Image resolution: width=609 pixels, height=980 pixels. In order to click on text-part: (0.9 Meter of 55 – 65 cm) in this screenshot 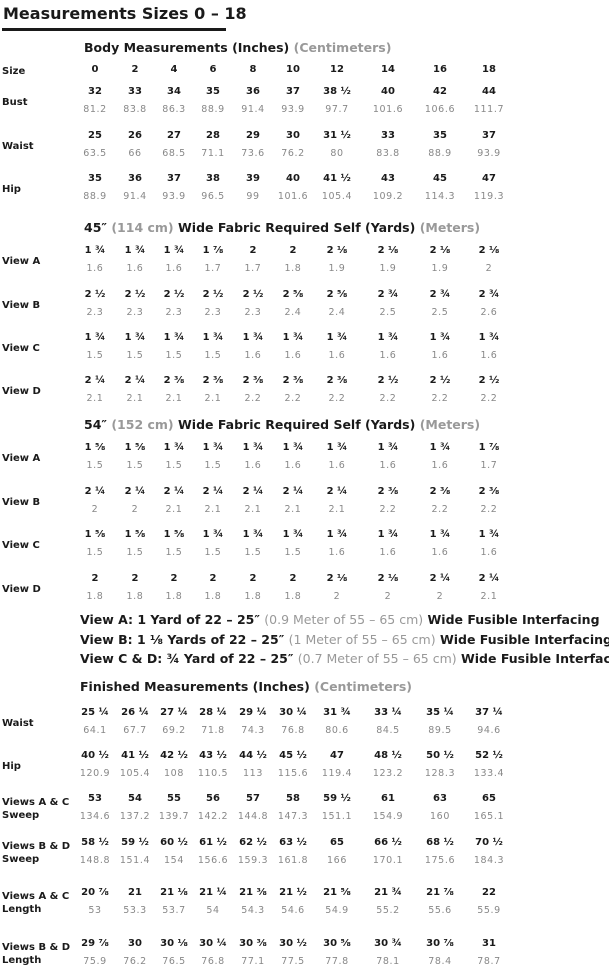, I will do `click(344, 619)`.